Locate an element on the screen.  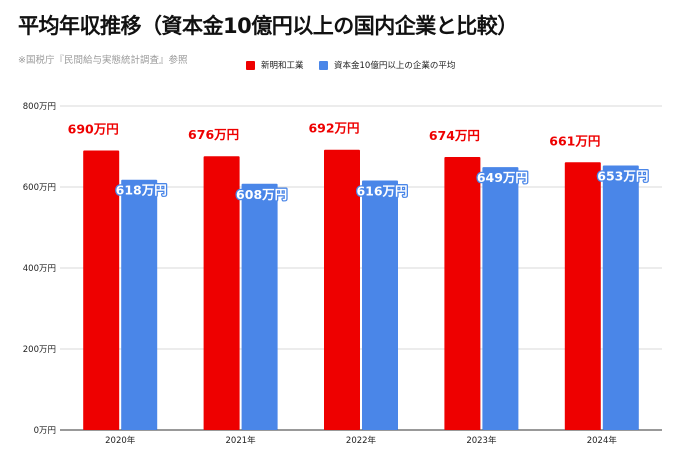
x-tick-label: 2024年 is located at coordinates (602, 440).